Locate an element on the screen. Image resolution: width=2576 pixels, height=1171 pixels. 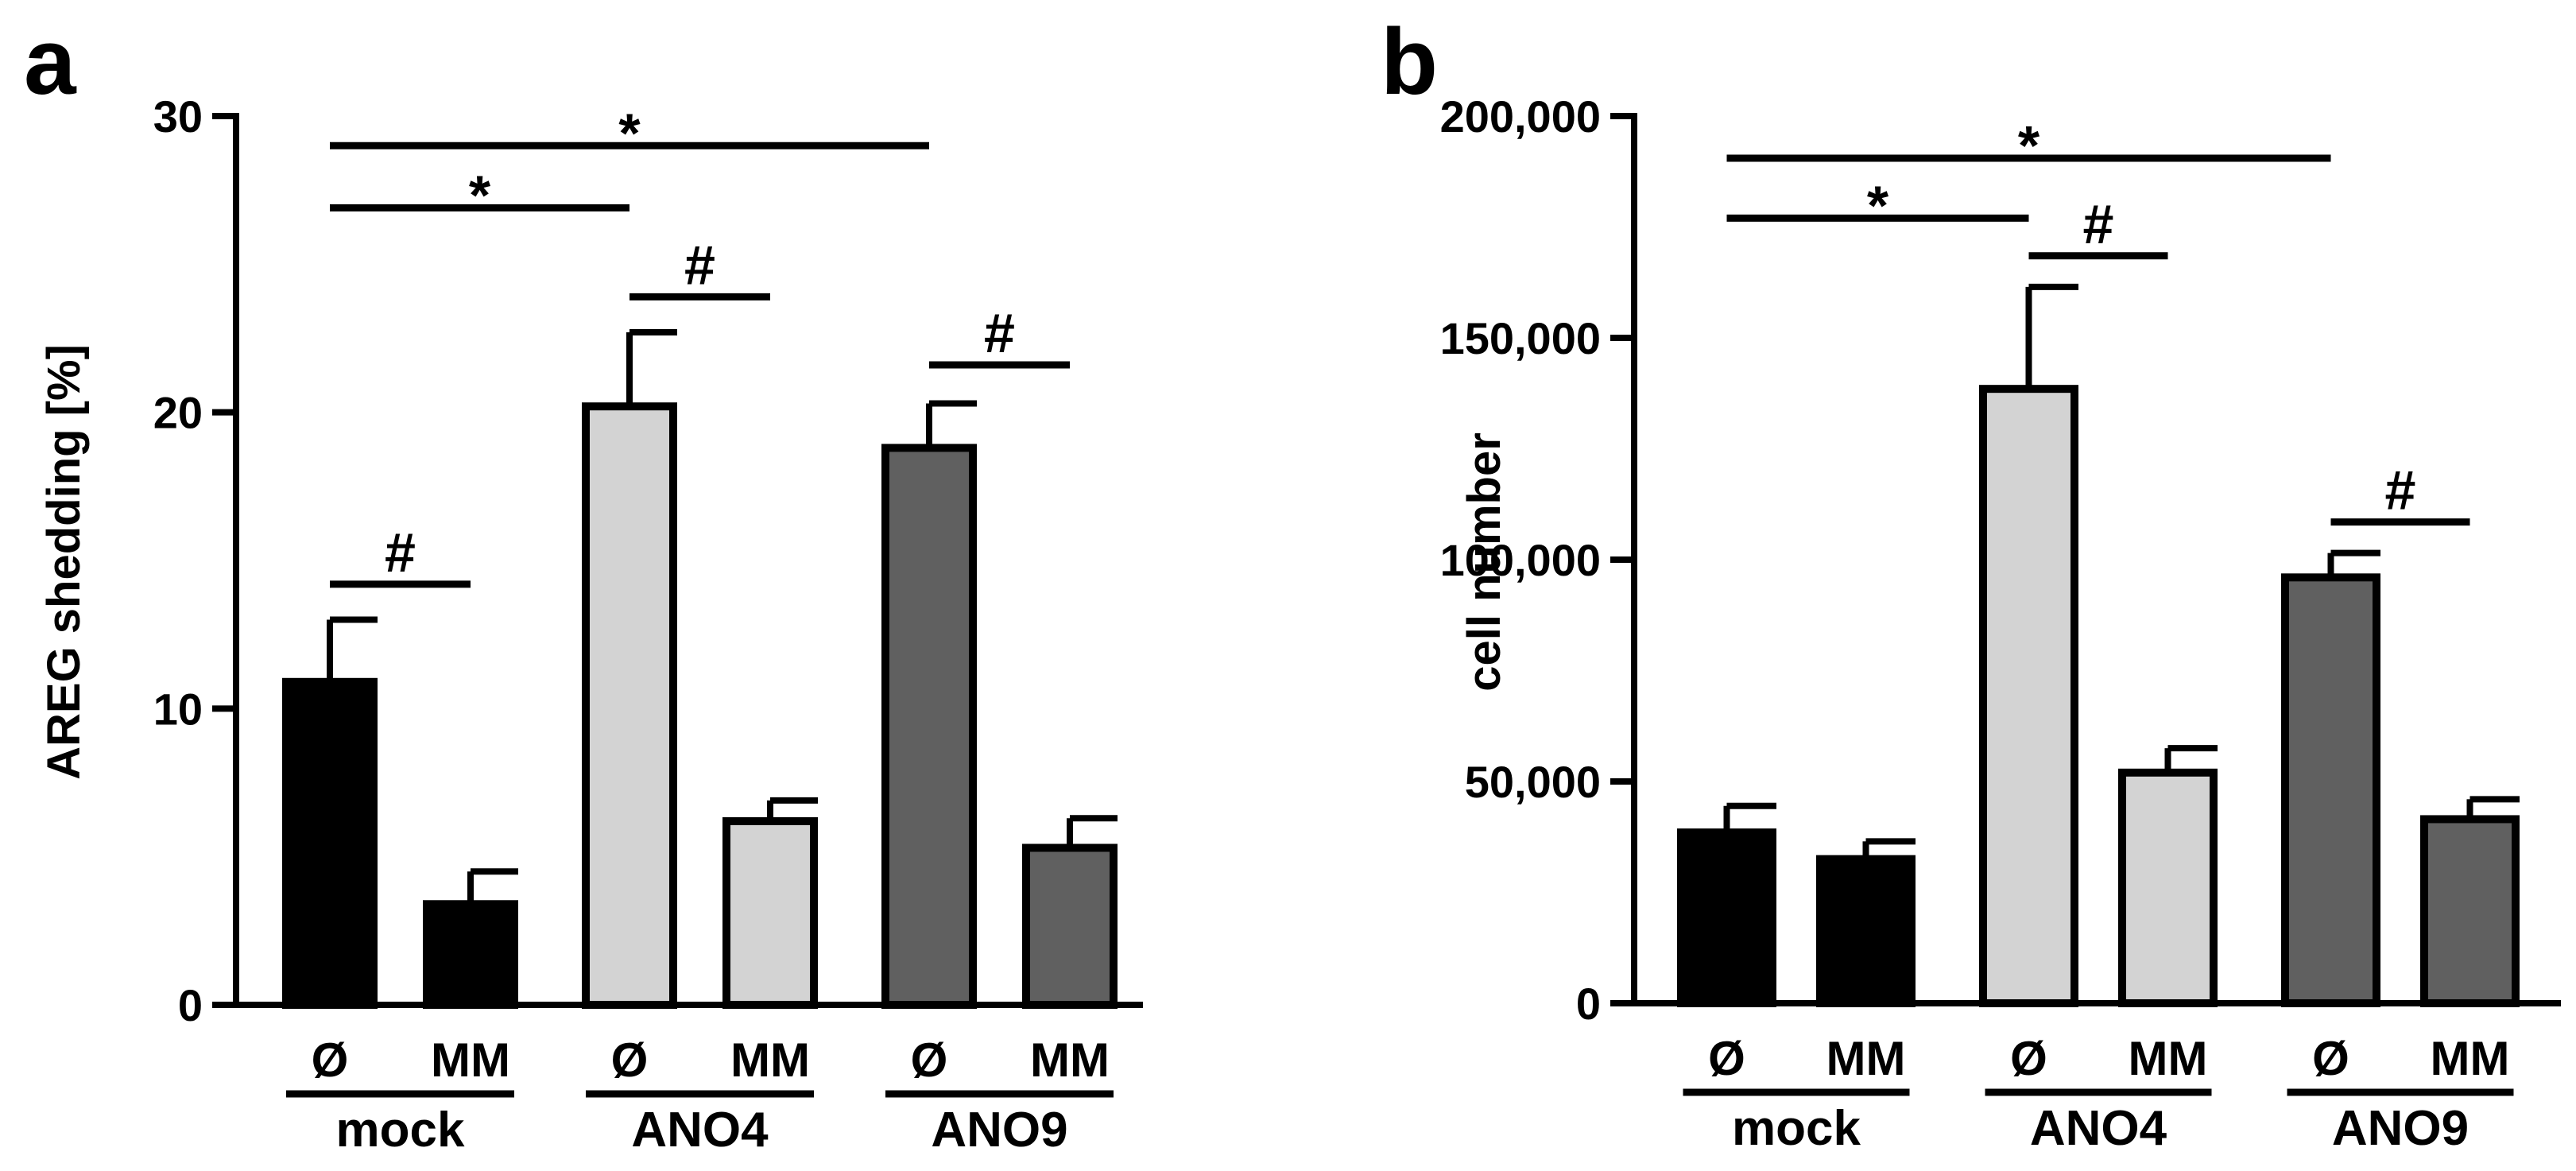
panel-letter: a is located at coordinates (50, 62).